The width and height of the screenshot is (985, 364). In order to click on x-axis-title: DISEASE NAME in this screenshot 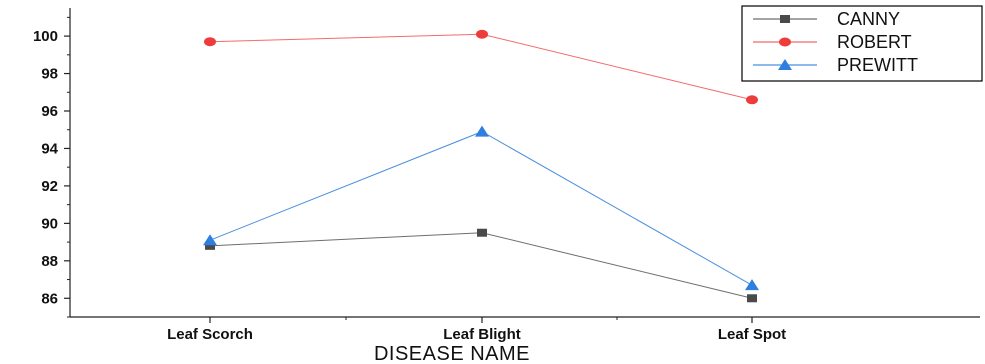, I will do `click(452, 353)`.